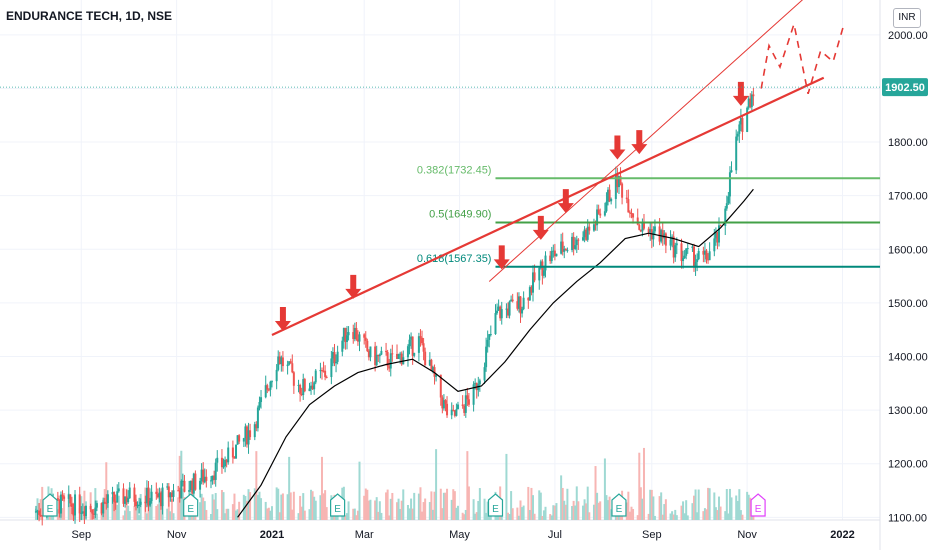 The width and height of the screenshot is (932, 550). I want to click on currency-button: INR, so click(907, 18).